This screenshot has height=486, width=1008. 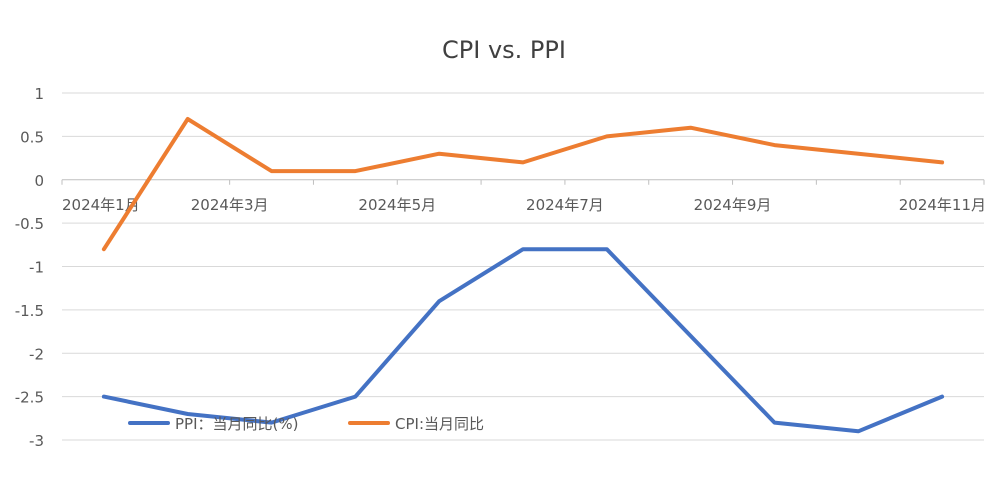 I want to click on x-tick-label: 2024年9月, so click(x=733, y=205).